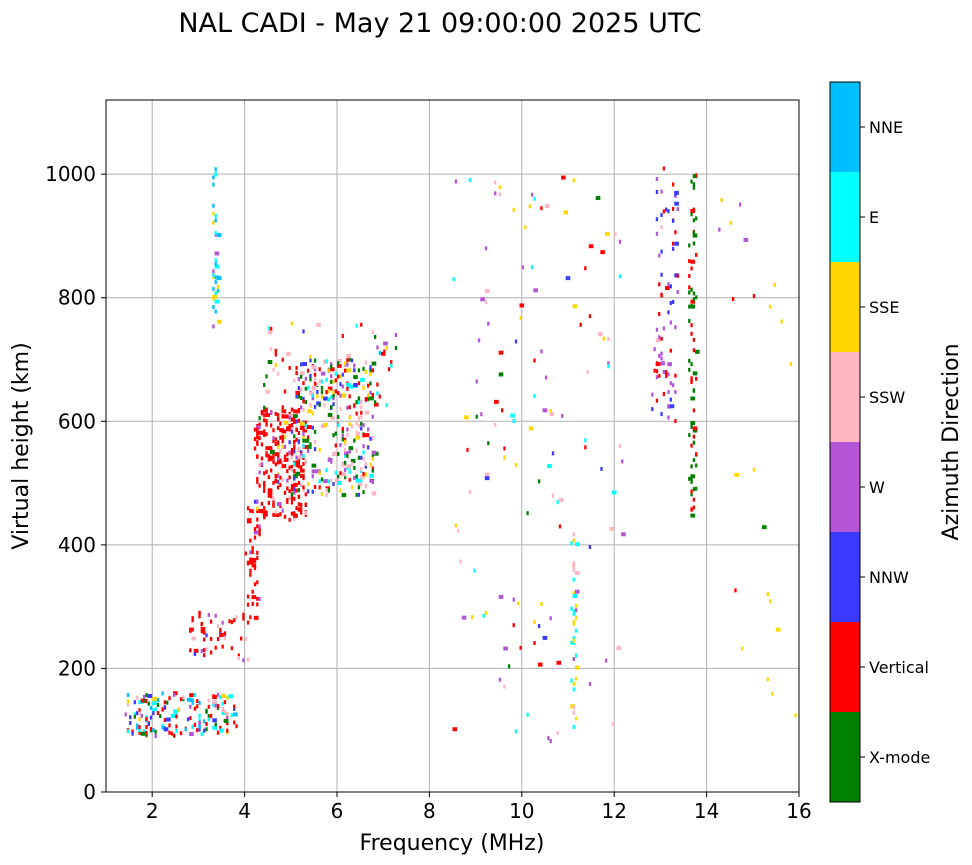 This screenshot has height=865, width=972. What do you see at coordinates (77, 668) in the screenshot?
I see `y-tick-label: 200` at bounding box center [77, 668].